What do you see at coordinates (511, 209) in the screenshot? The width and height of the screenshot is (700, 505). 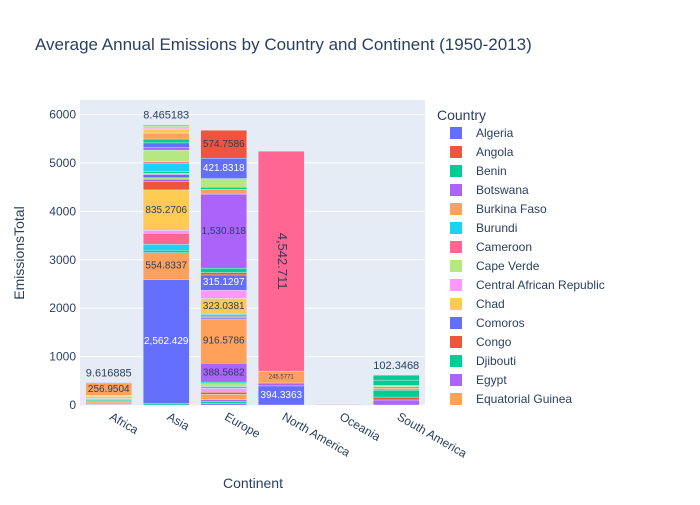 I see `legend-label: Burkina Faso` at bounding box center [511, 209].